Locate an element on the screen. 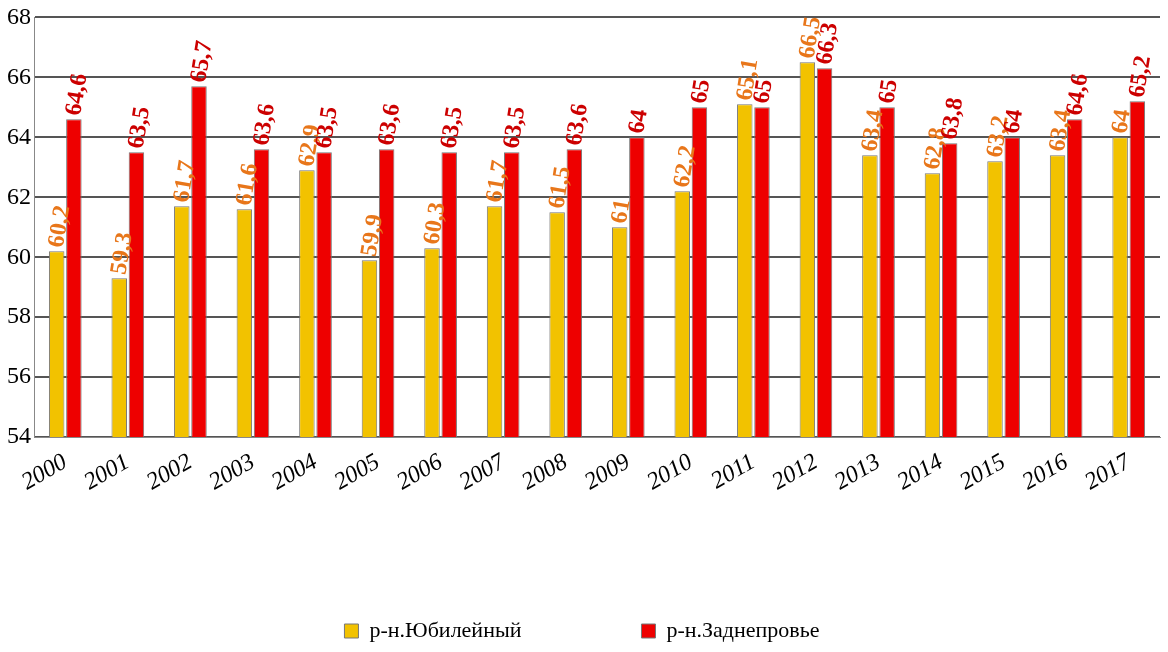 The image size is (1168, 652). data-label: 59,3 is located at coordinates (120, 253).